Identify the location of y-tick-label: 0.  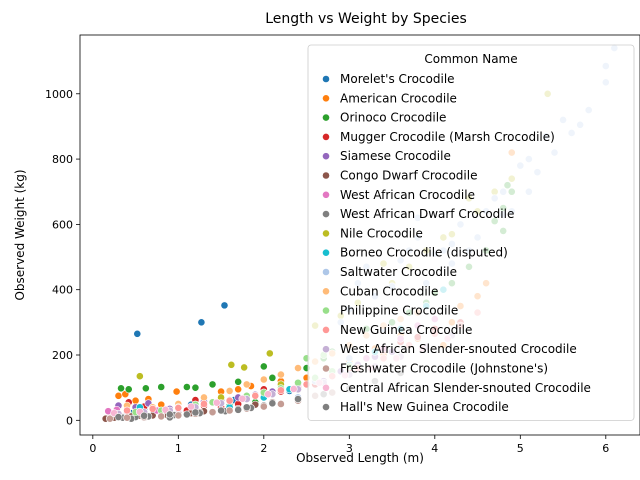
(69, 420).